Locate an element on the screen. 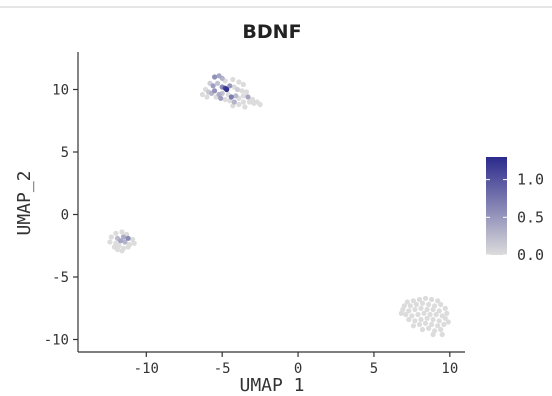 This screenshot has height=396, width=552. chart-title: BDNF is located at coordinates (271, 32).